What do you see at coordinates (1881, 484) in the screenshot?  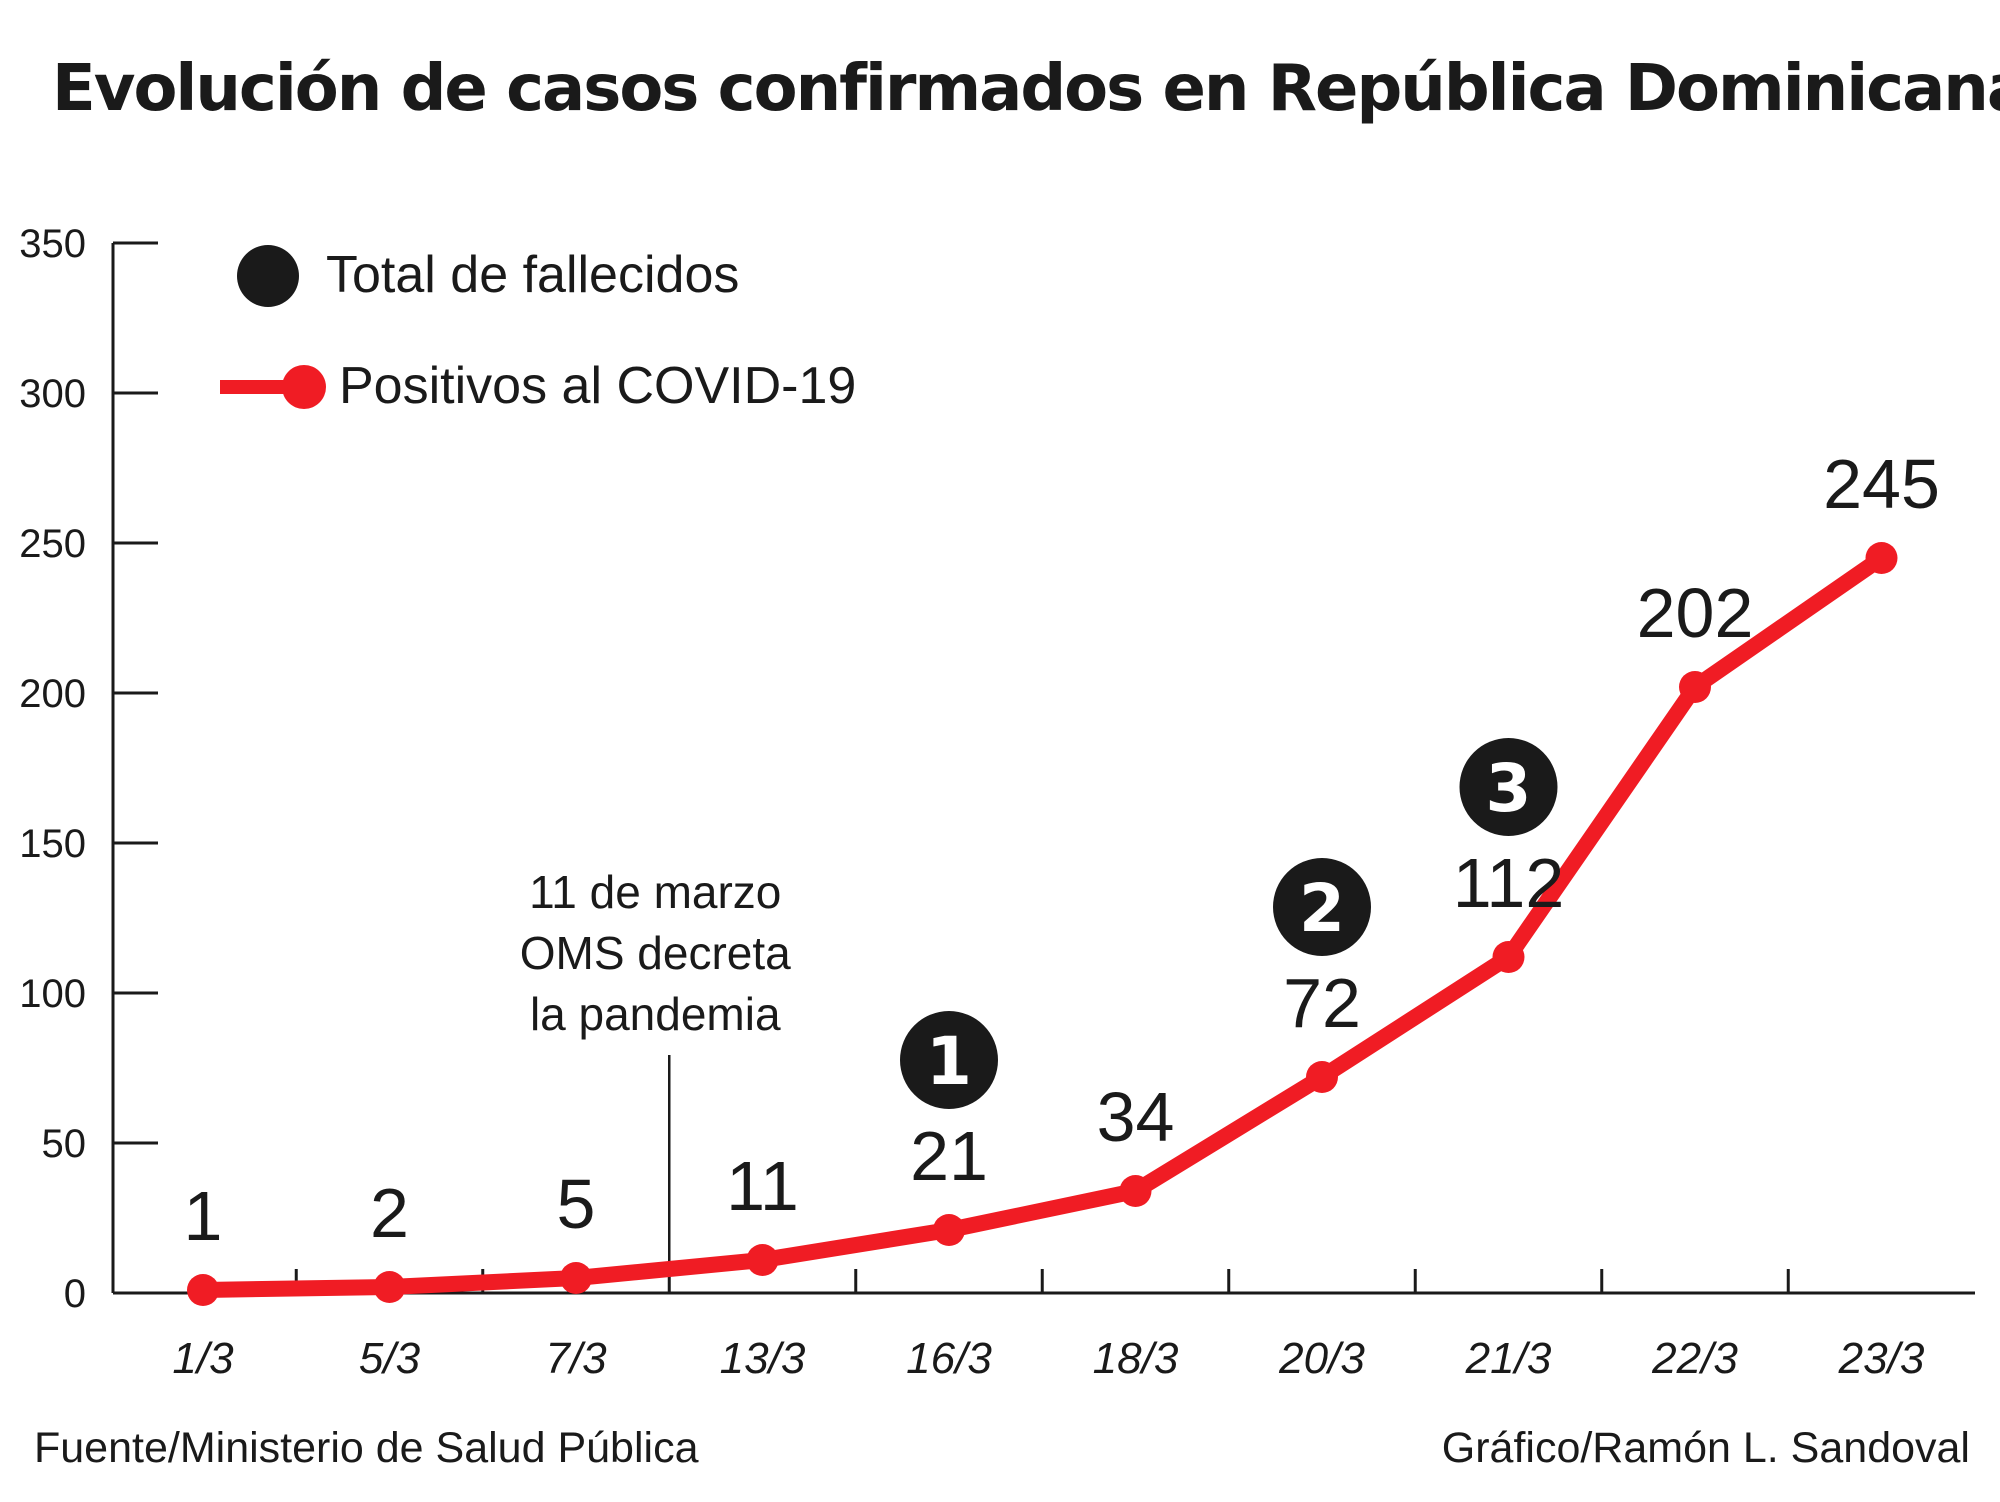 I see `cases-data-label: 245` at bounding box center [1881, 484].